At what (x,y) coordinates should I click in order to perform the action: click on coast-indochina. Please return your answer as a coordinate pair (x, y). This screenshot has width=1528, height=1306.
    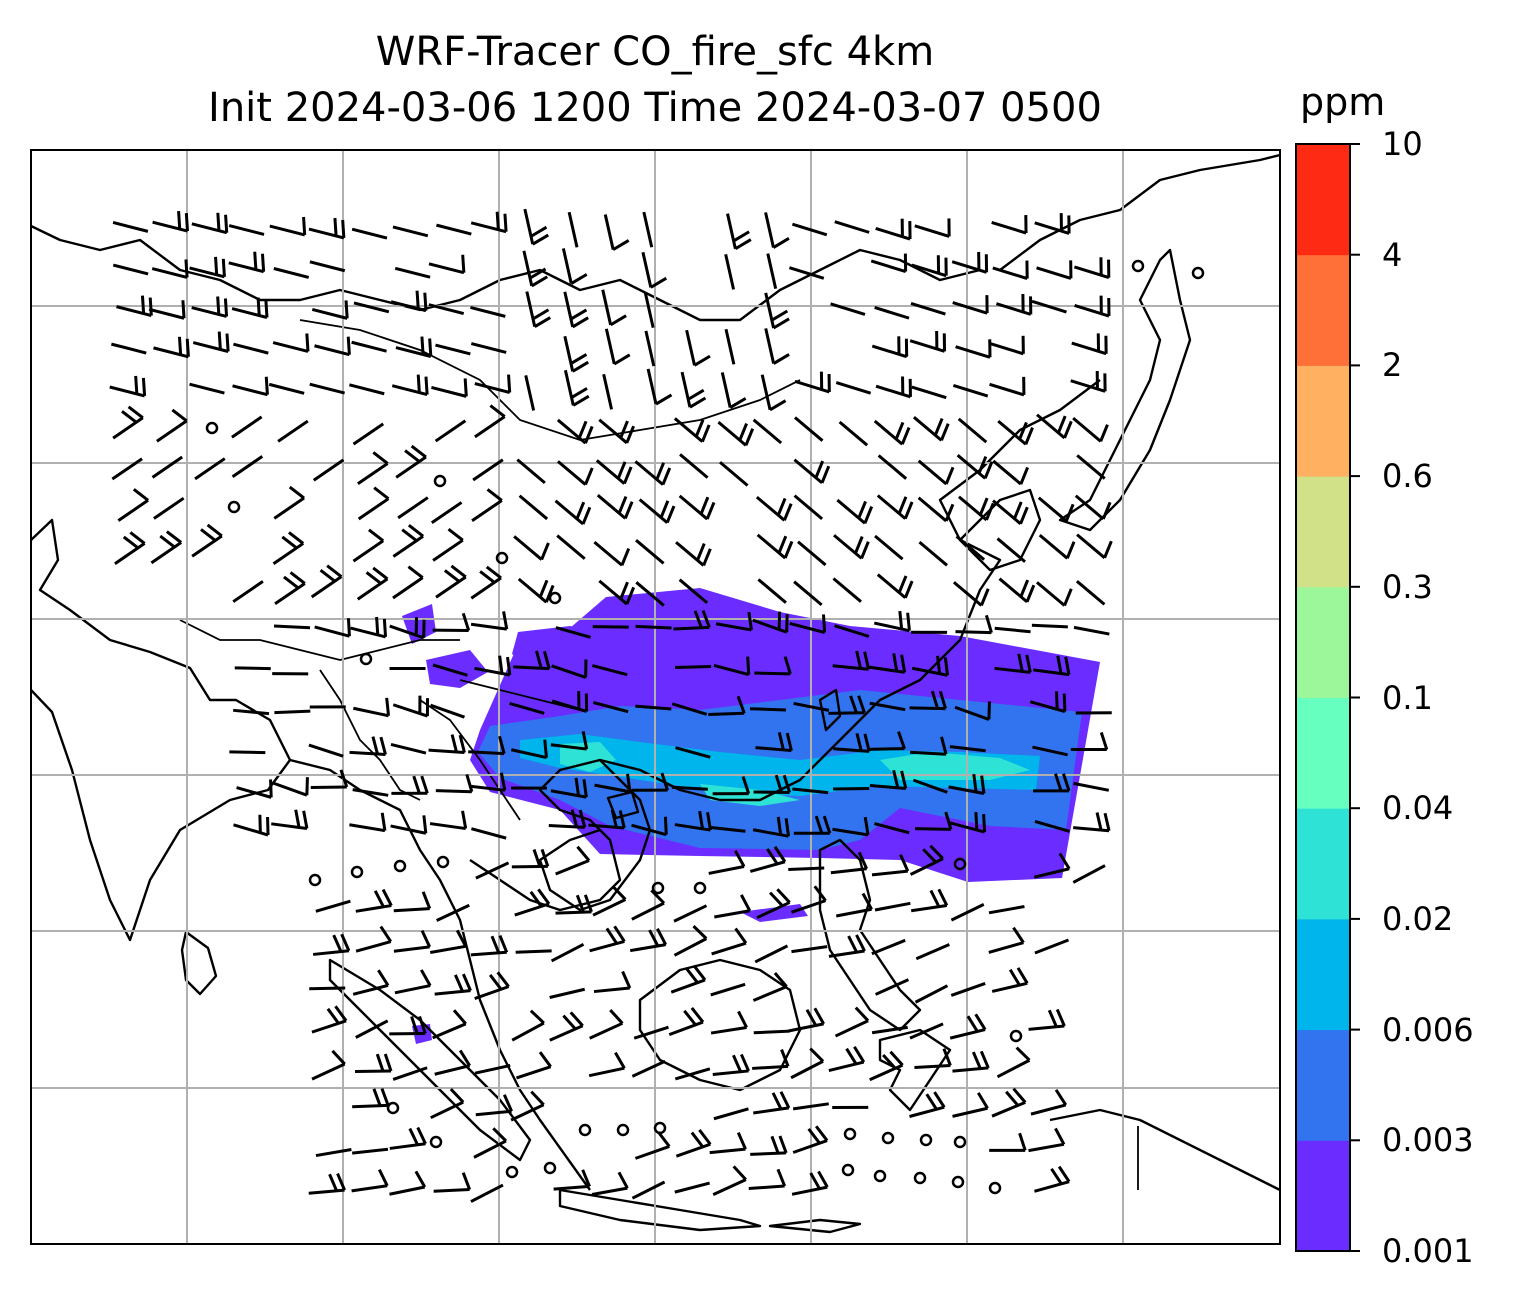
    Looking at the image, I should click on (655, 825).